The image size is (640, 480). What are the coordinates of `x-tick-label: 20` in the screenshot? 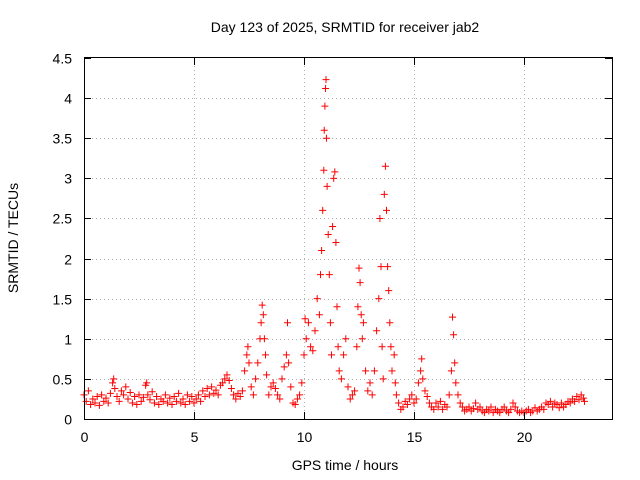 It's located at (525, 437).